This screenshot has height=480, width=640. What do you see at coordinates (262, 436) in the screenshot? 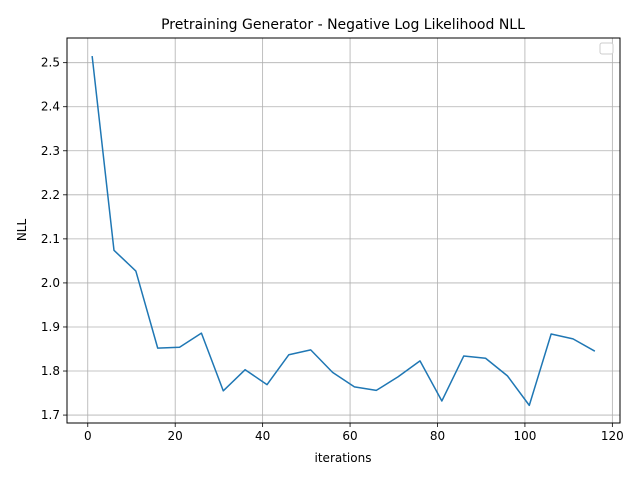
I see `x-tick-label: 40` at bounding box center [262, 436].